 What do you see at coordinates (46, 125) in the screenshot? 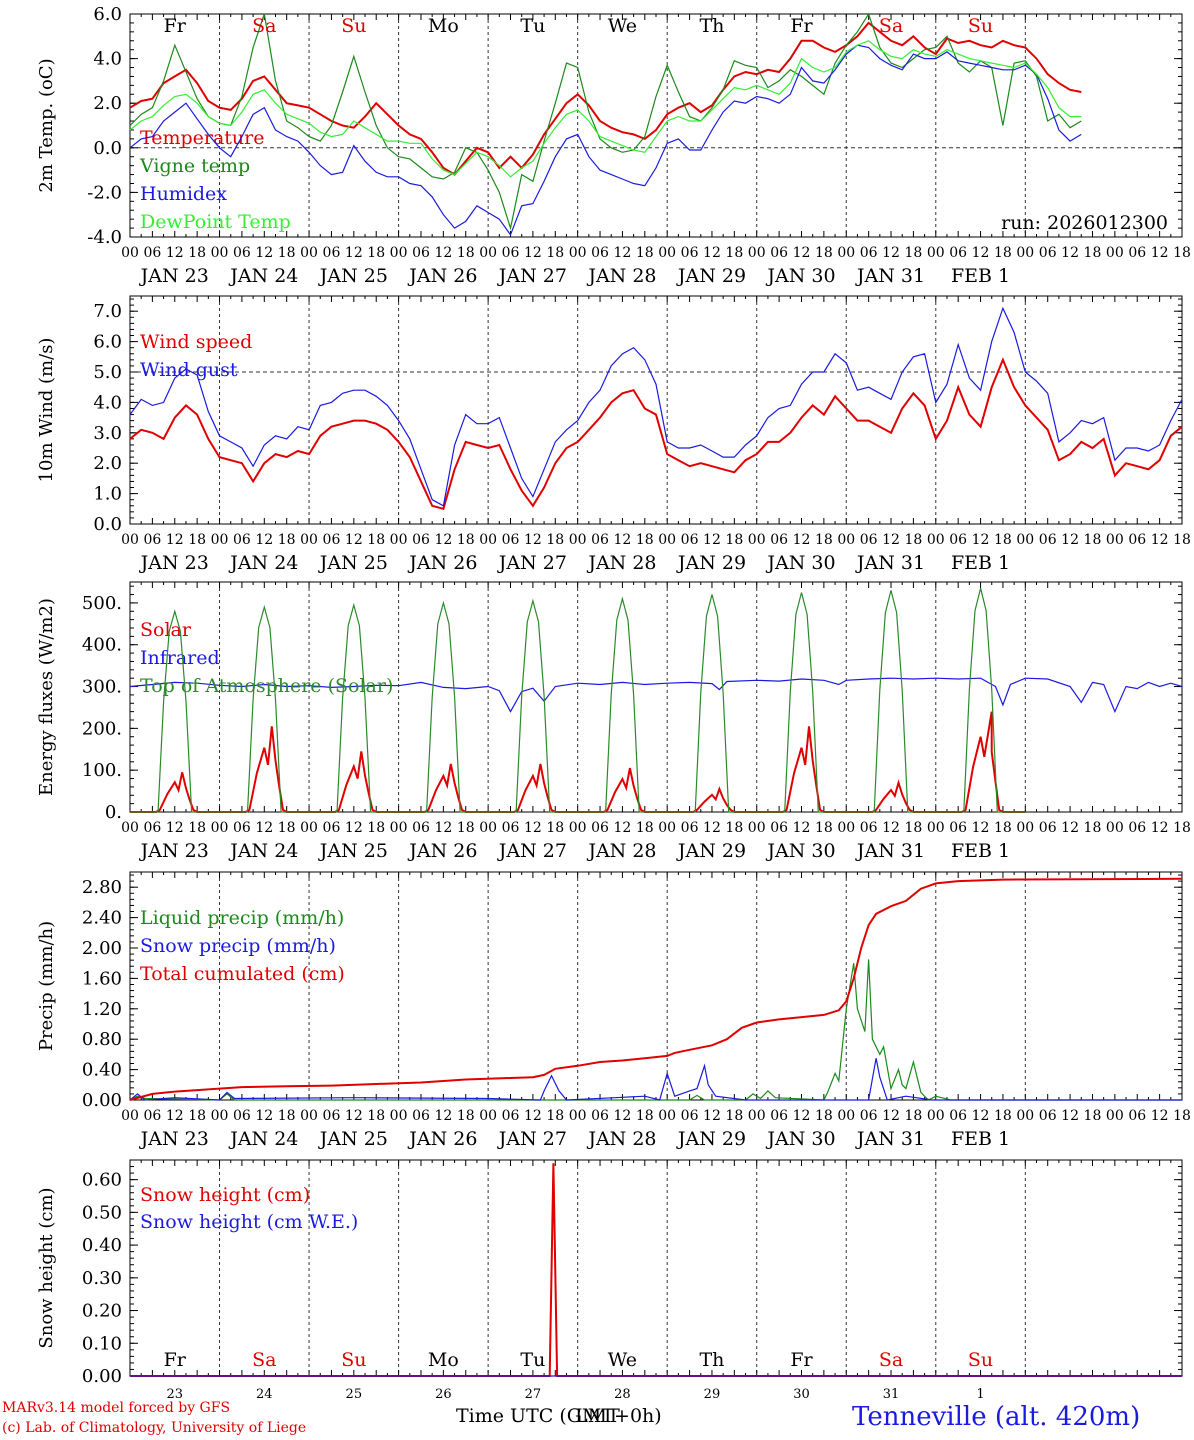
I see `y-axis-title: 2m Temp. (oC)` at bounding box center [46, 125].